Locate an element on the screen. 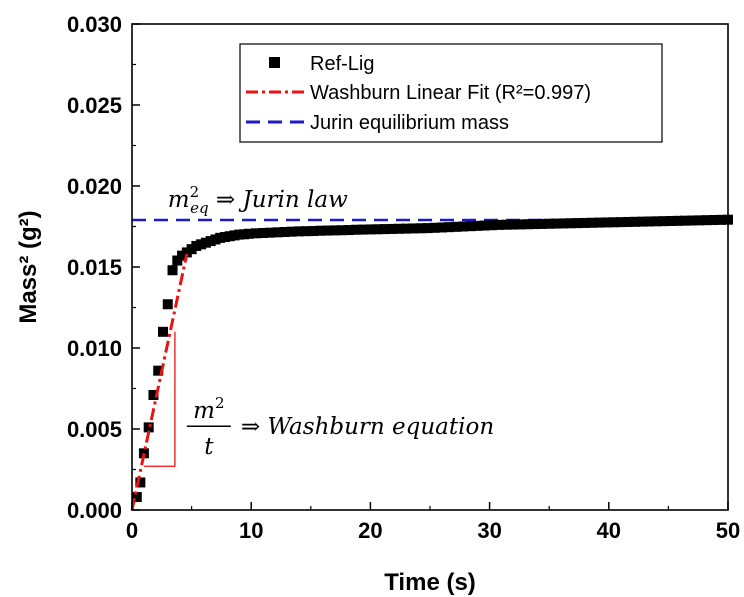 This screenshot has height=597, width=744. jurin-annotation: m2 eq ⇒ Jurin law is located at coordinates (258, 200).